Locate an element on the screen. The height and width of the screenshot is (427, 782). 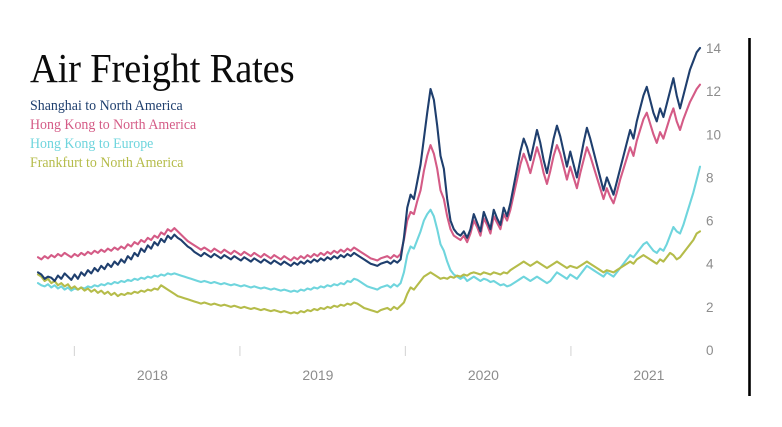
y-axis-tick-label: 14 is located at coordinates (714, 48).